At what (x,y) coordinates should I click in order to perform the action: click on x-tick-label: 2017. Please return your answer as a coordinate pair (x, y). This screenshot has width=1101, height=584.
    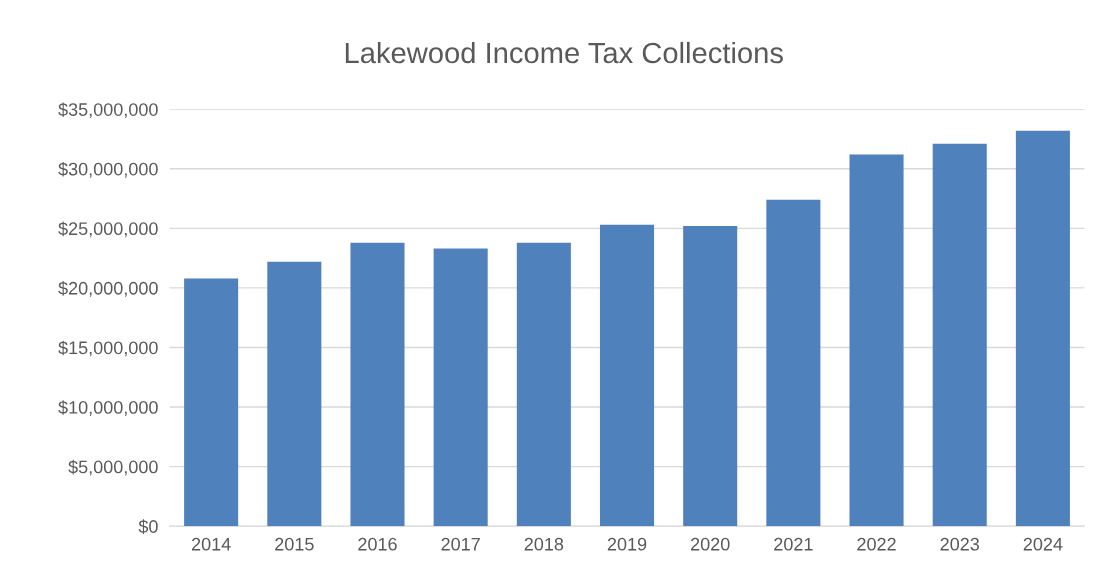
    Looking at the image, I should click on (460, 544).